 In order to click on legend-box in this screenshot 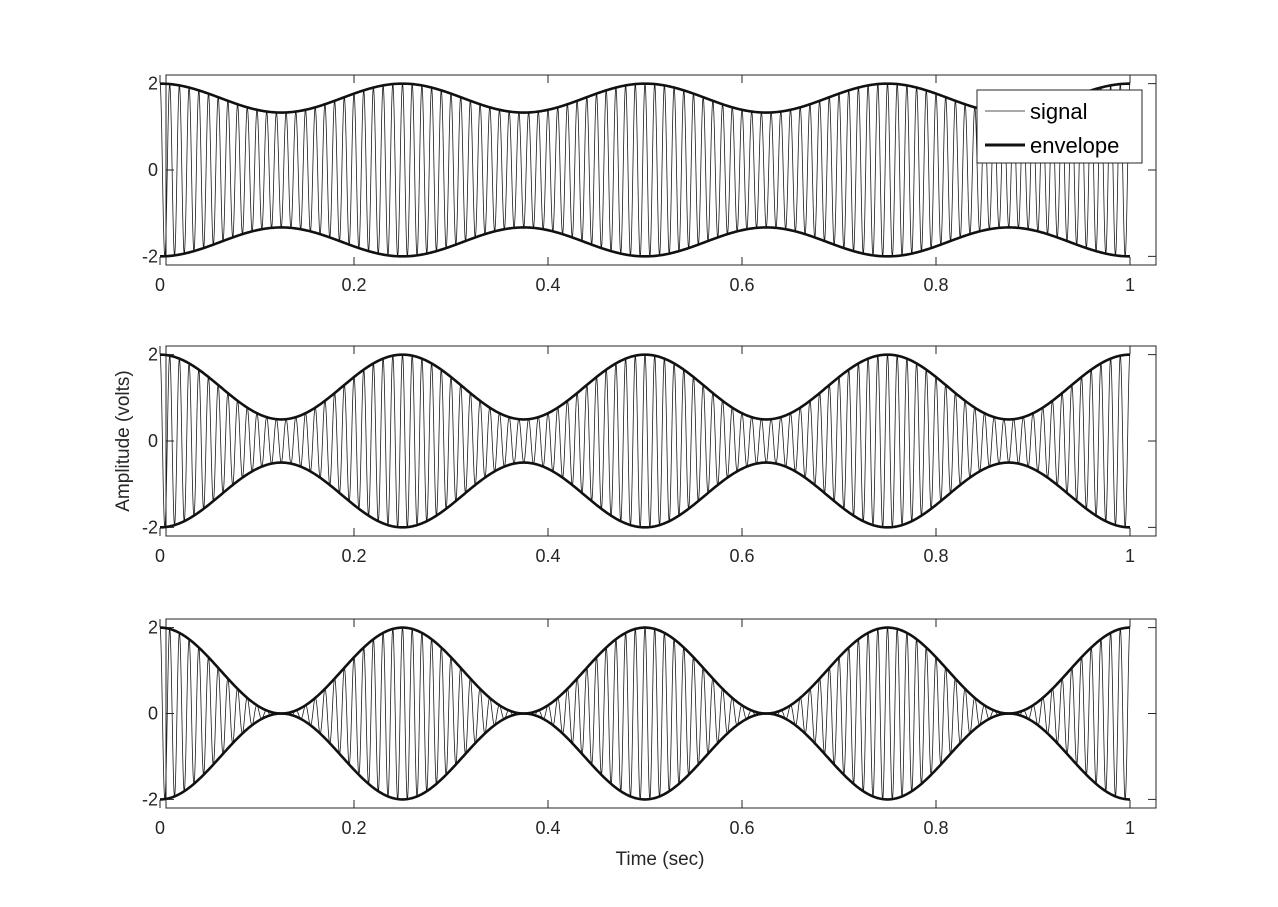, I will do `click(1059, 126)`.